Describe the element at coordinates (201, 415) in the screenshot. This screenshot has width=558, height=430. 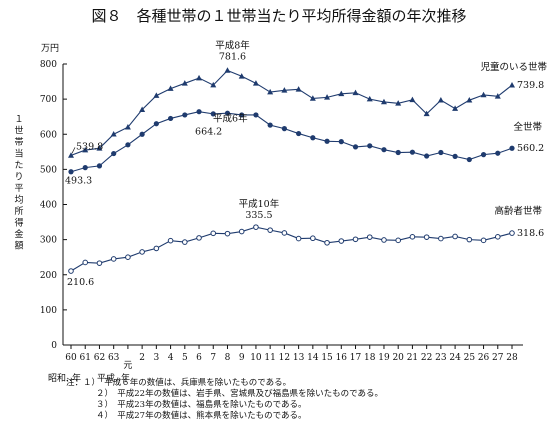
I see `footnote: ４） 平成27年の数値は、熊本県を除いたものである。` at that location.